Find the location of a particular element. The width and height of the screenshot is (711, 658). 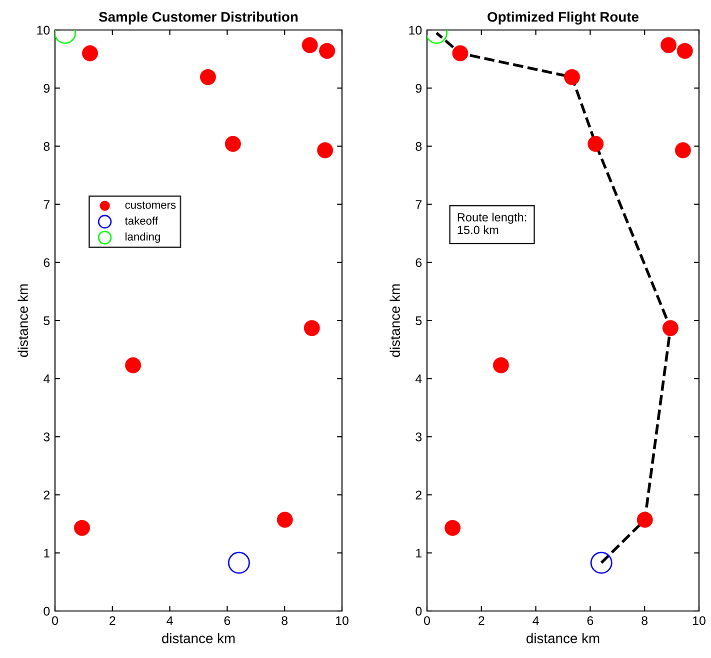

chart-title: Optimized Flight Route is located at coordinates (563, 18).